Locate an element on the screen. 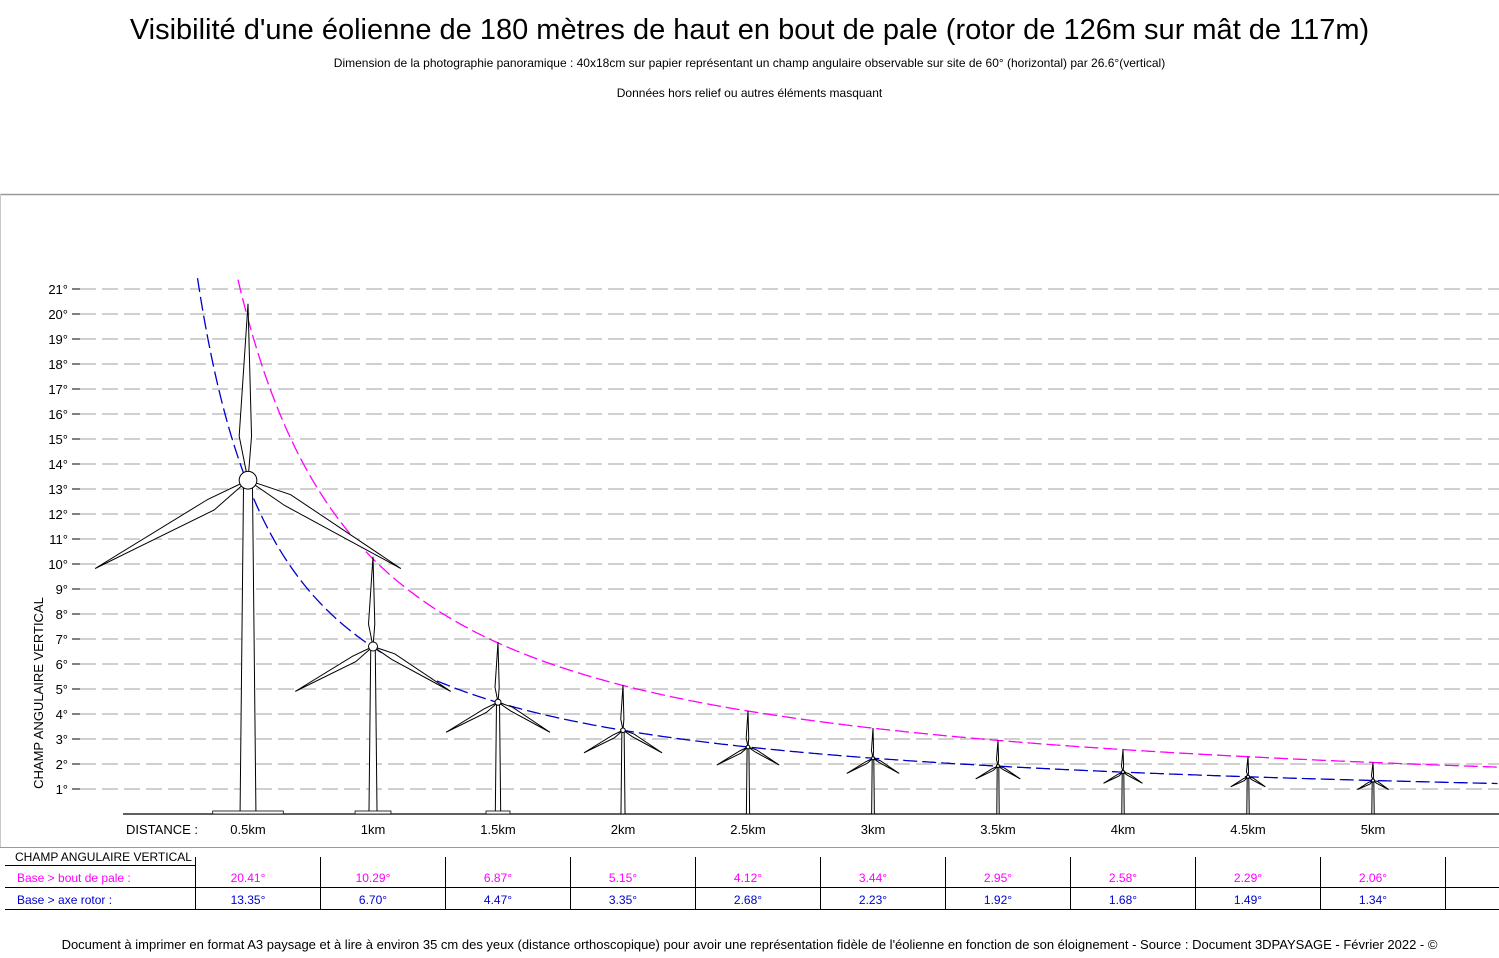 This screenshot has height=958, width=1499. table-cell-axe-rotor: 2.23° is located at coordinates (873, 900).